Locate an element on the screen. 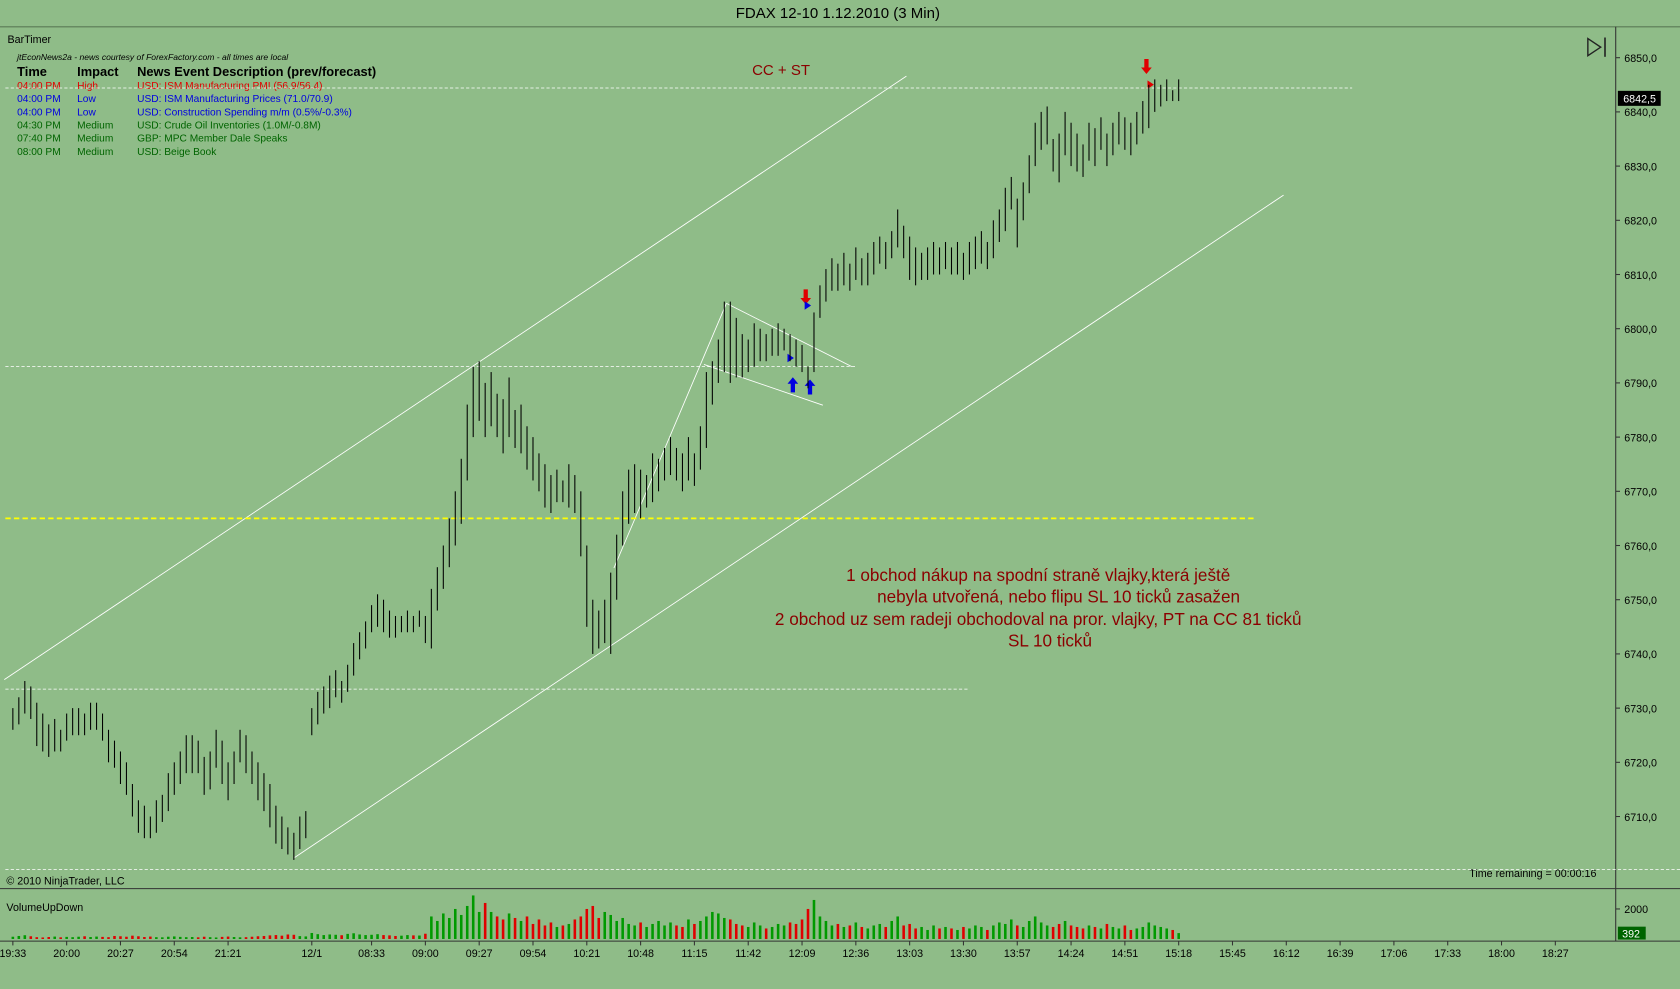  volume-tick-label: 2000 is located at coordinates (1636, 910).